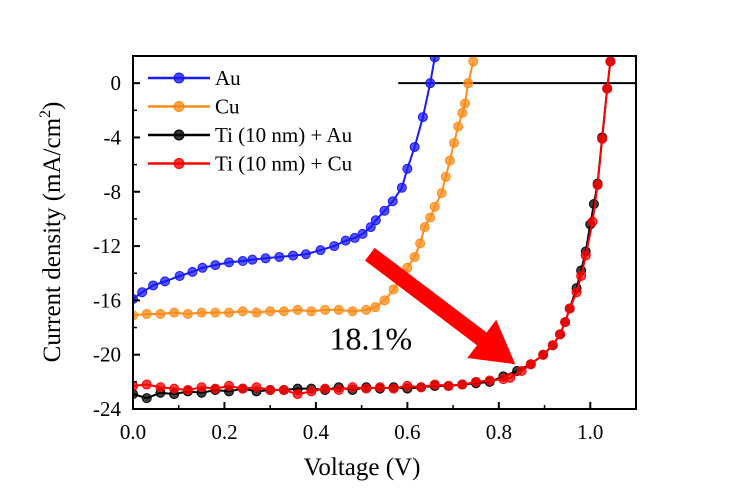  I want to click on legend-label-3: Ti (10 nm) + Cu, so click(284, 164).